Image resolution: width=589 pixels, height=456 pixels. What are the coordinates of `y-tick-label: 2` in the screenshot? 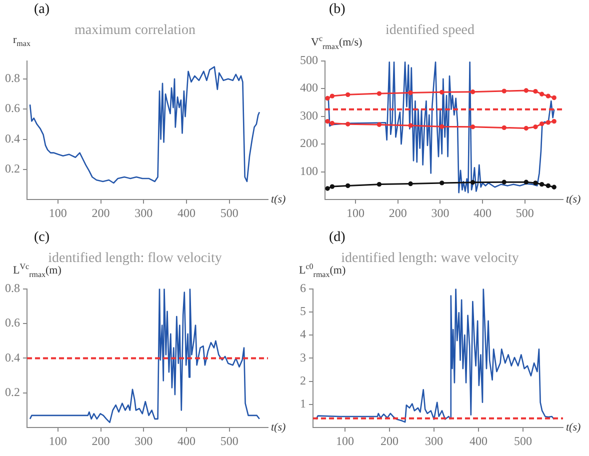 It's located at (303, 380).